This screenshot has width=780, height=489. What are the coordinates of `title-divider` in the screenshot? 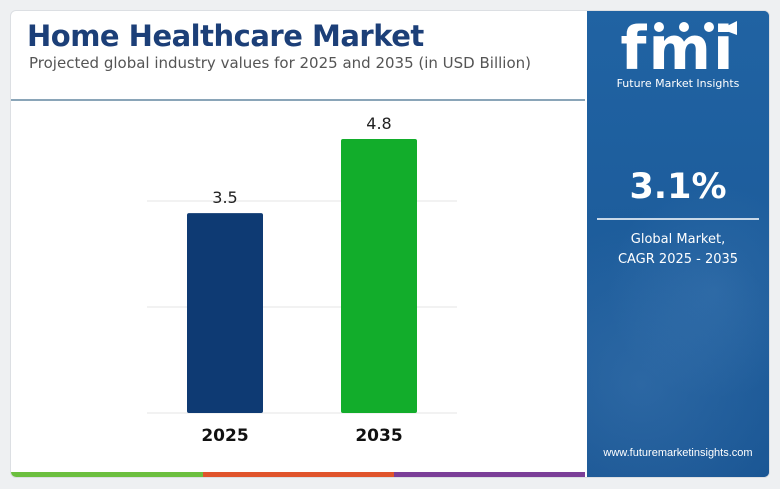 It's located at (298, 100).